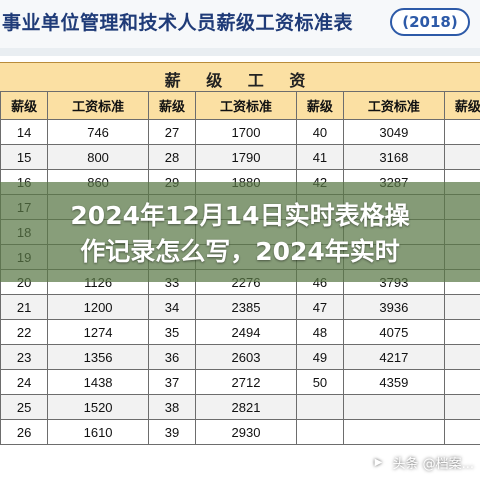 Image resolution: width=480 pixels, height=486 pixels. What do you see at coordinates (24, 307) in the screenshot?
I see `table-cell: 21` at bounding box center [24, 307].